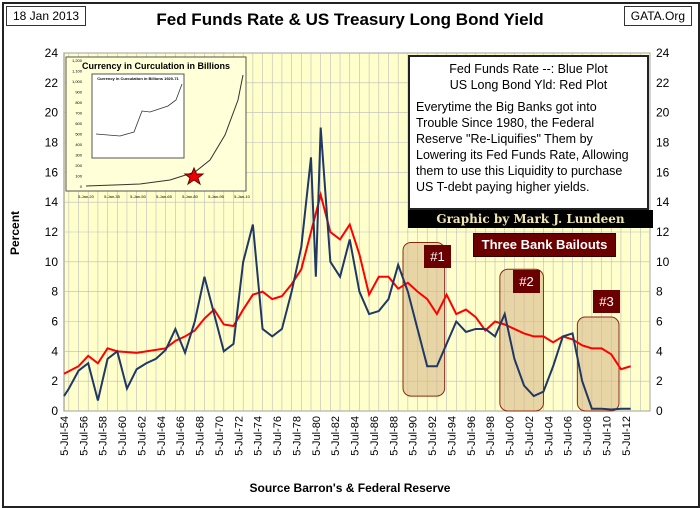 The height and width of the screenshot is (508, 700). I want to click on bailout-label-1: #1, so click(437, 256).